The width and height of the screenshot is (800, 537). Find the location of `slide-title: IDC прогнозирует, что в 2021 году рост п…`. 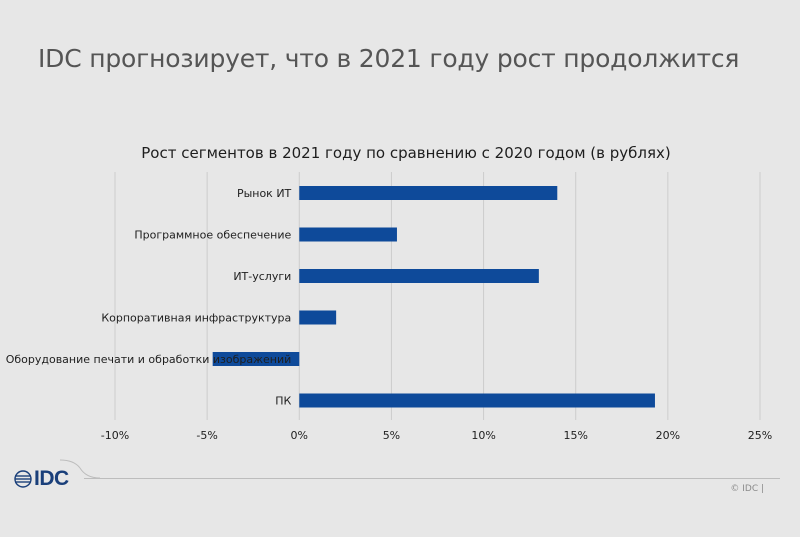

slide-title: IDC прогнозирует, что в 2021 году рост п… is located at coordinates (389, 58).